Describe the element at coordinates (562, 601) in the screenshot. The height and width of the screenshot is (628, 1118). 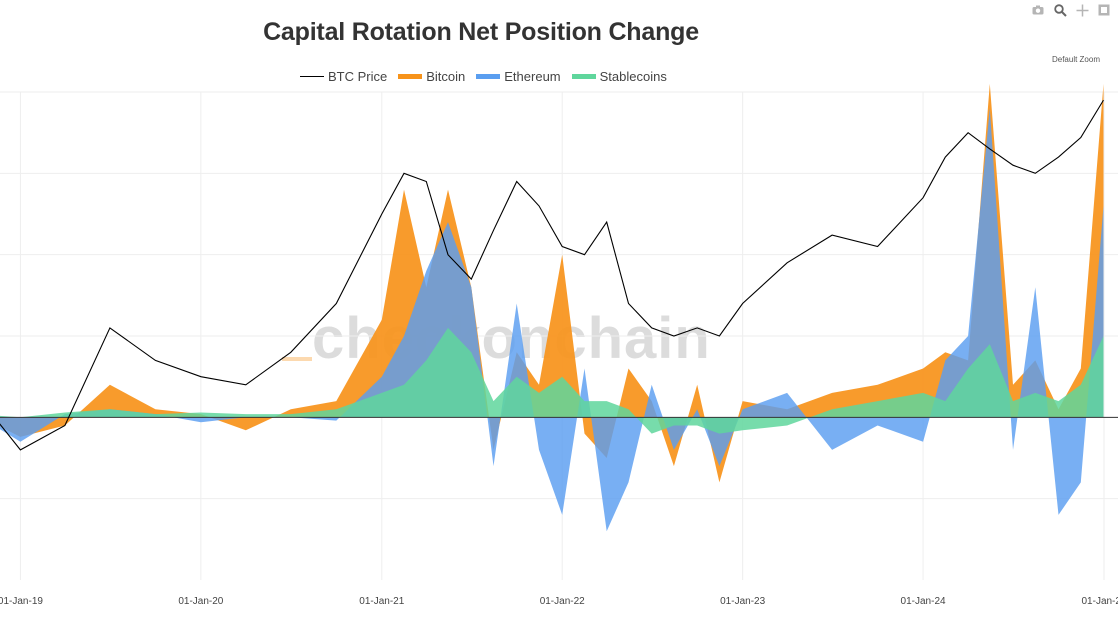
I see `x-tick-label: 01-Jan-22` at that location.